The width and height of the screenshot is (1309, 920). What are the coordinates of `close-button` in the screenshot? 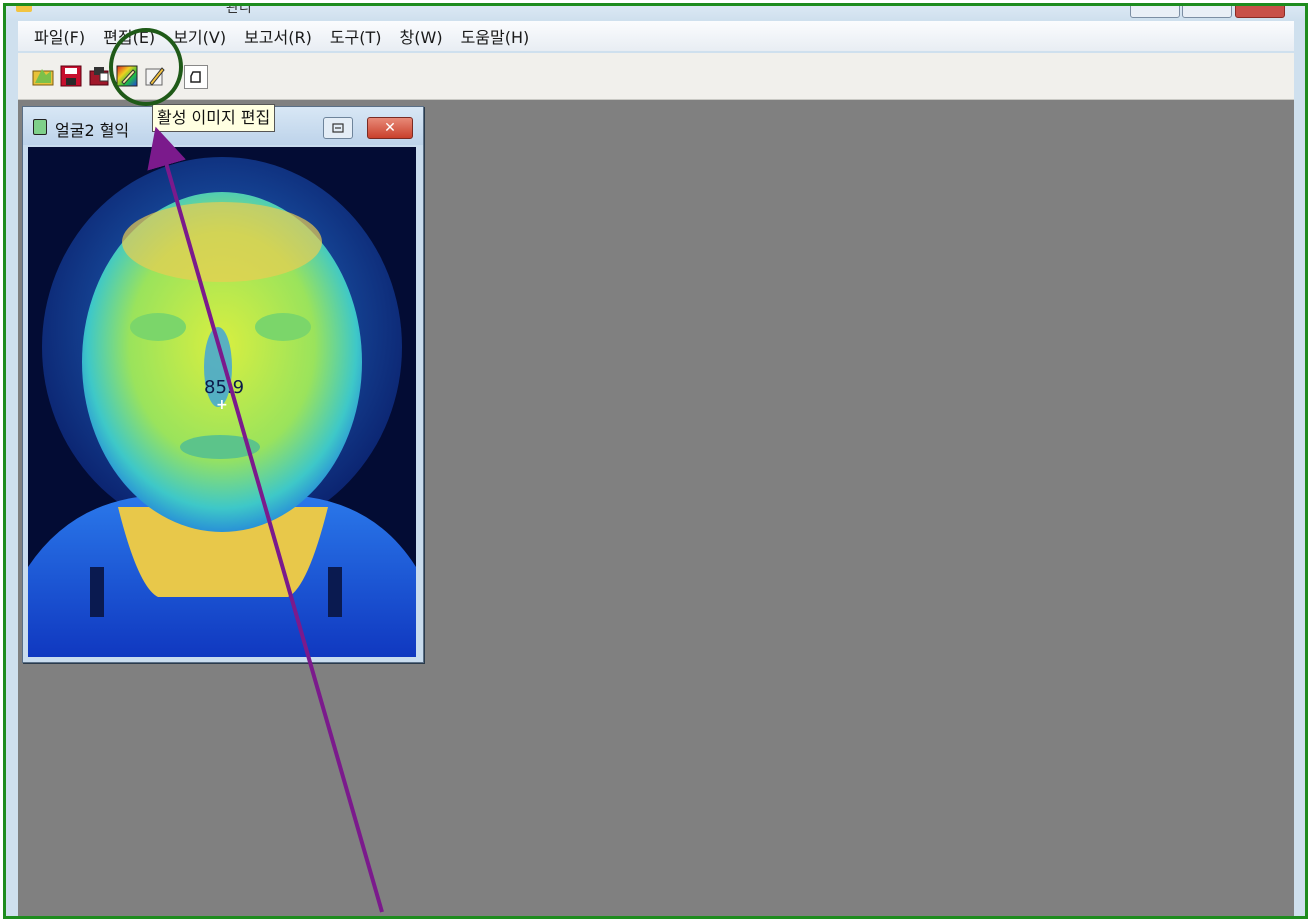 It's located at (1260, 12).